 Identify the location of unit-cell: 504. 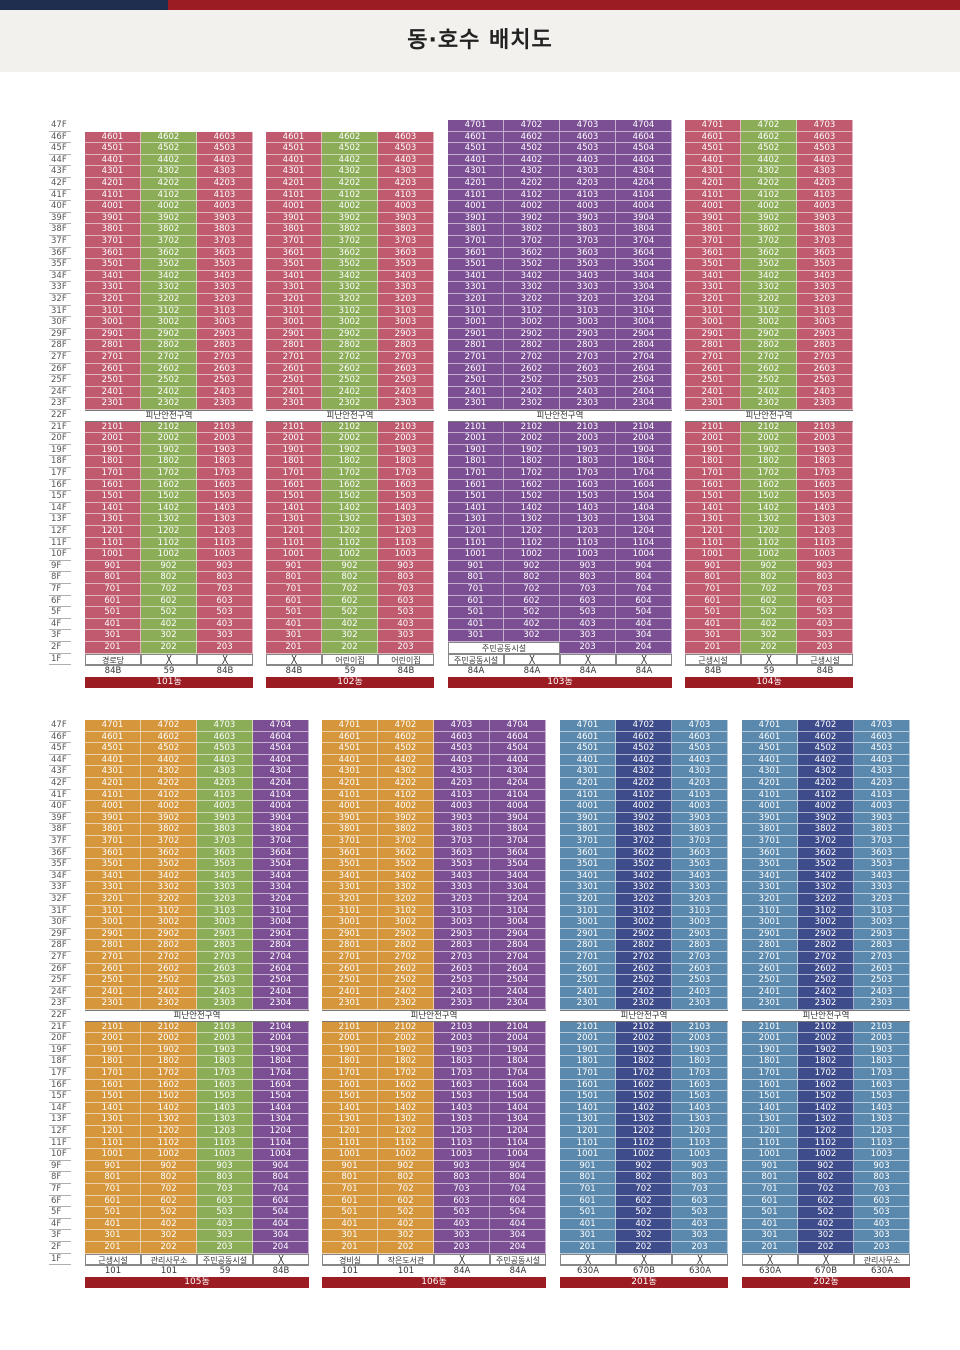
(281, 1213).